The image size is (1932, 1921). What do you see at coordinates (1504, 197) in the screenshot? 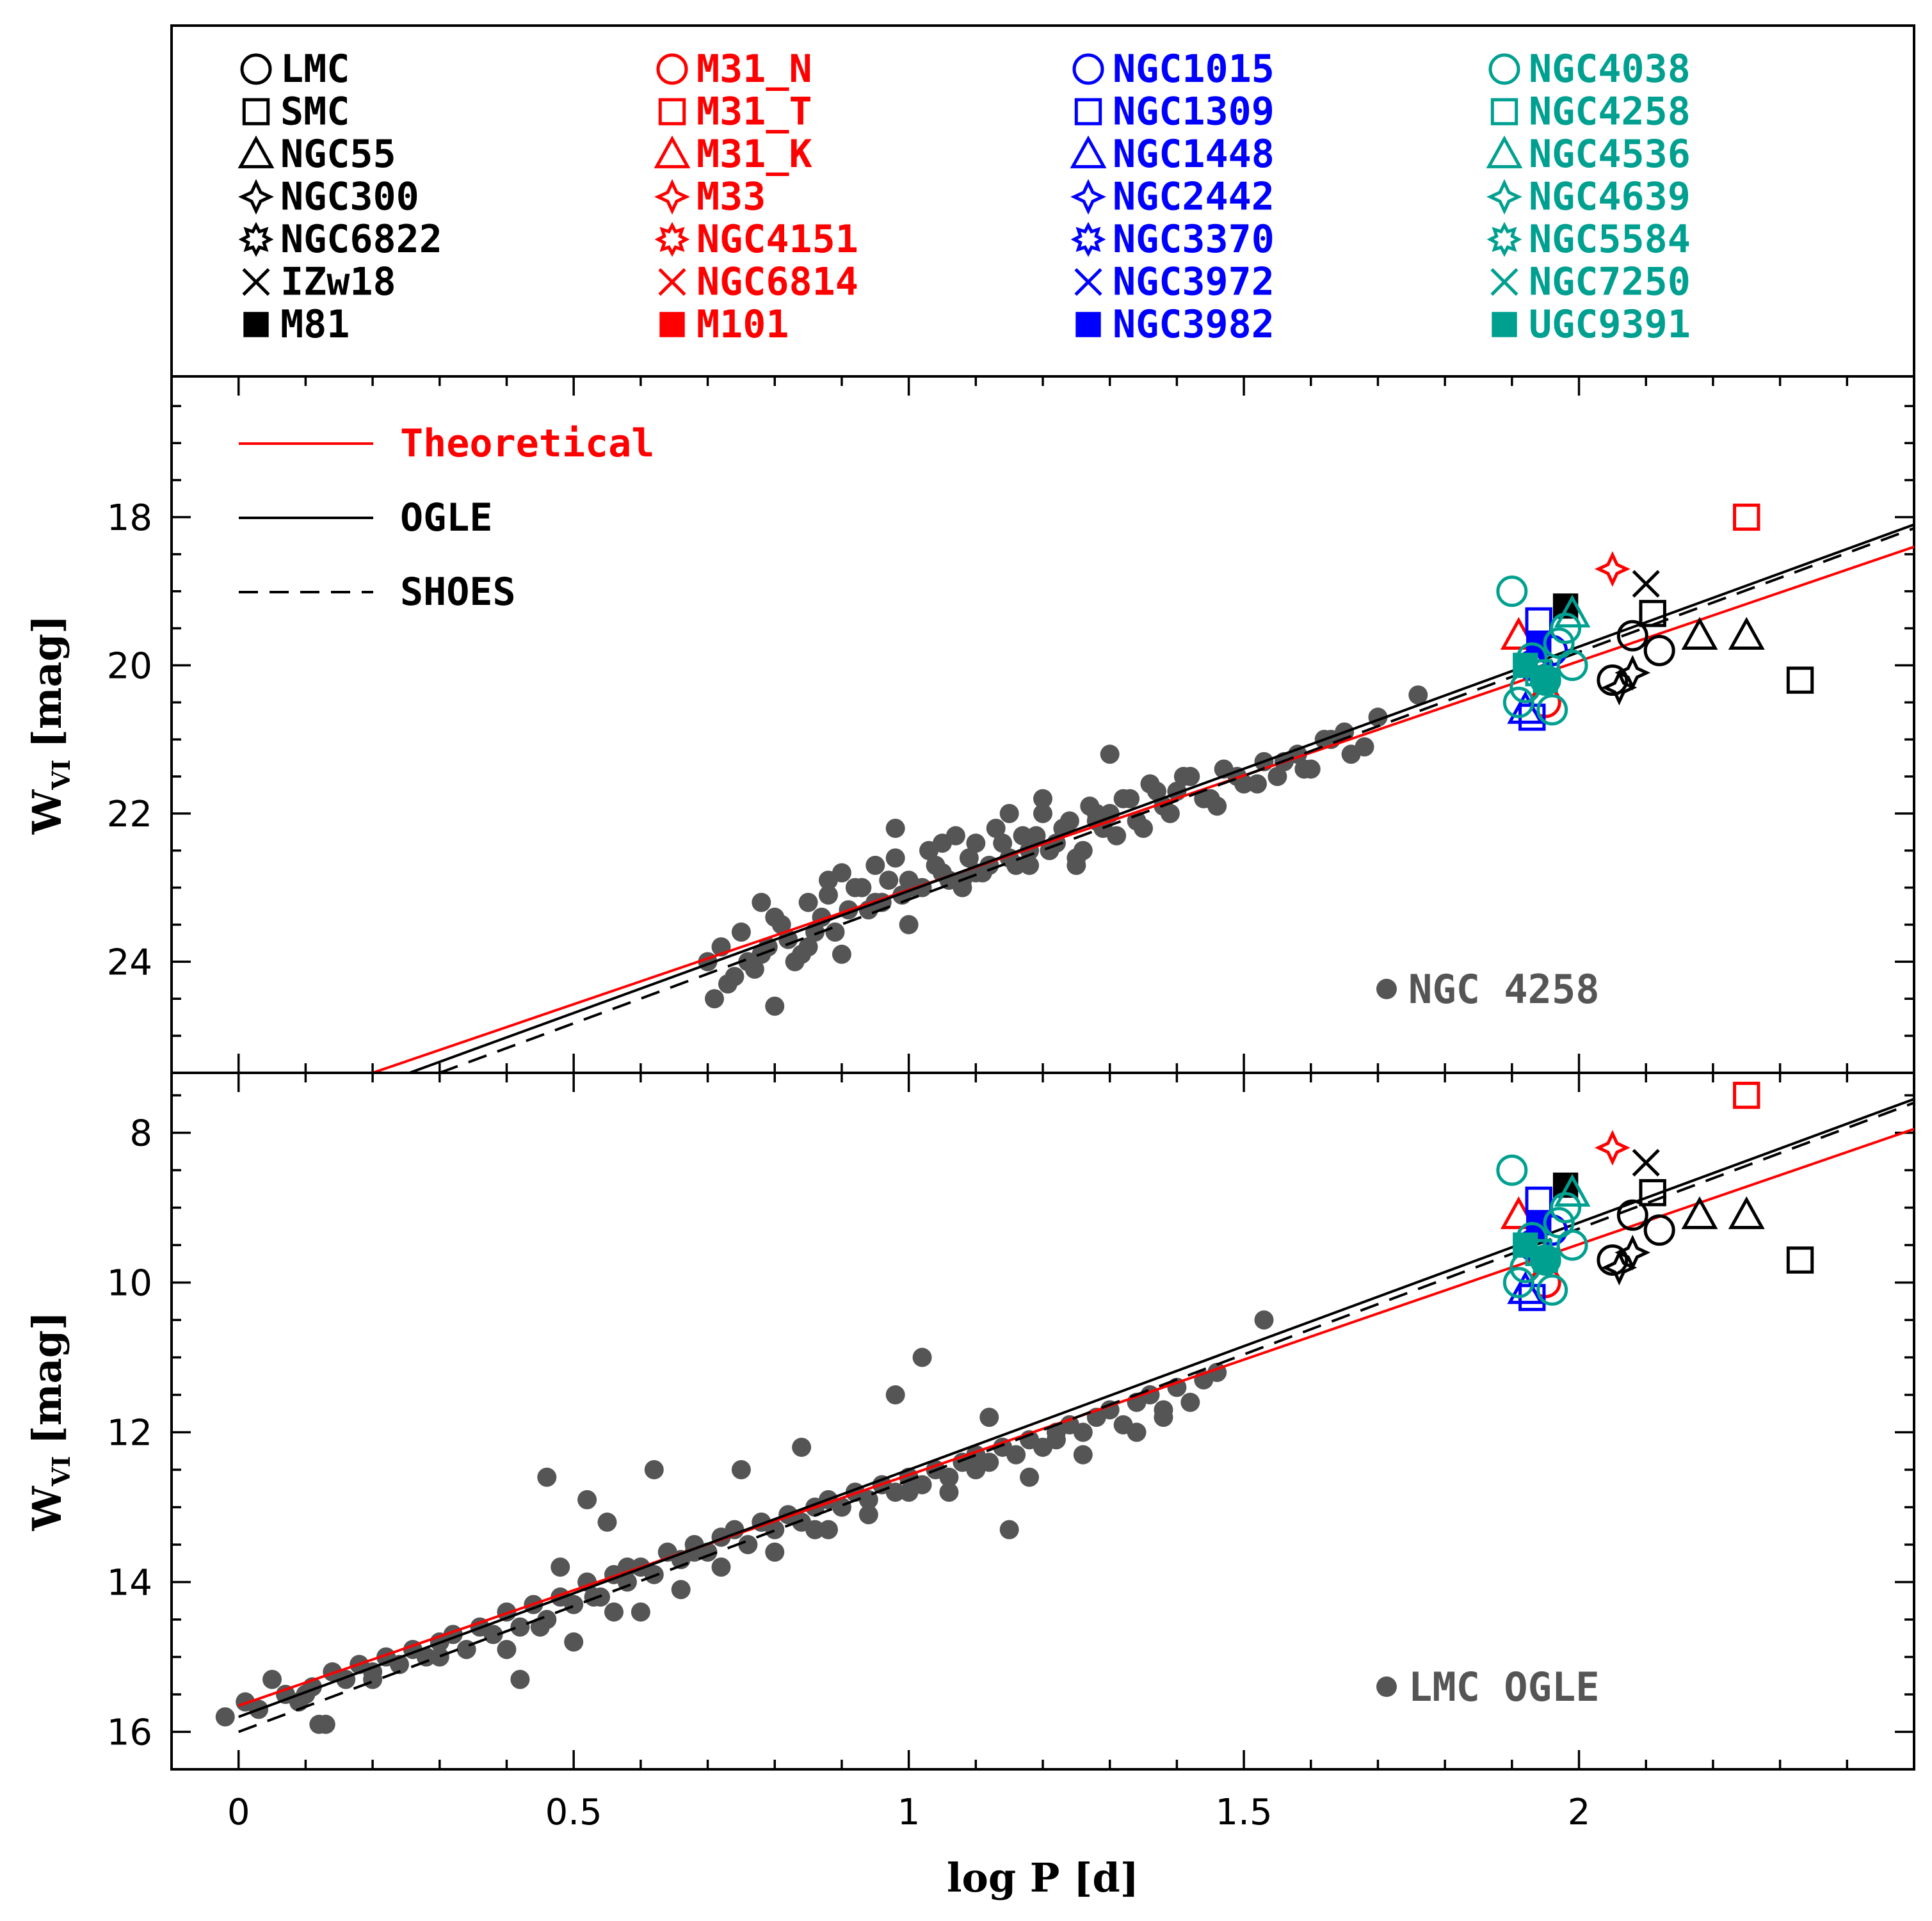
I see `legend-marker-ngc4639` at bounding box center [1504, 197].